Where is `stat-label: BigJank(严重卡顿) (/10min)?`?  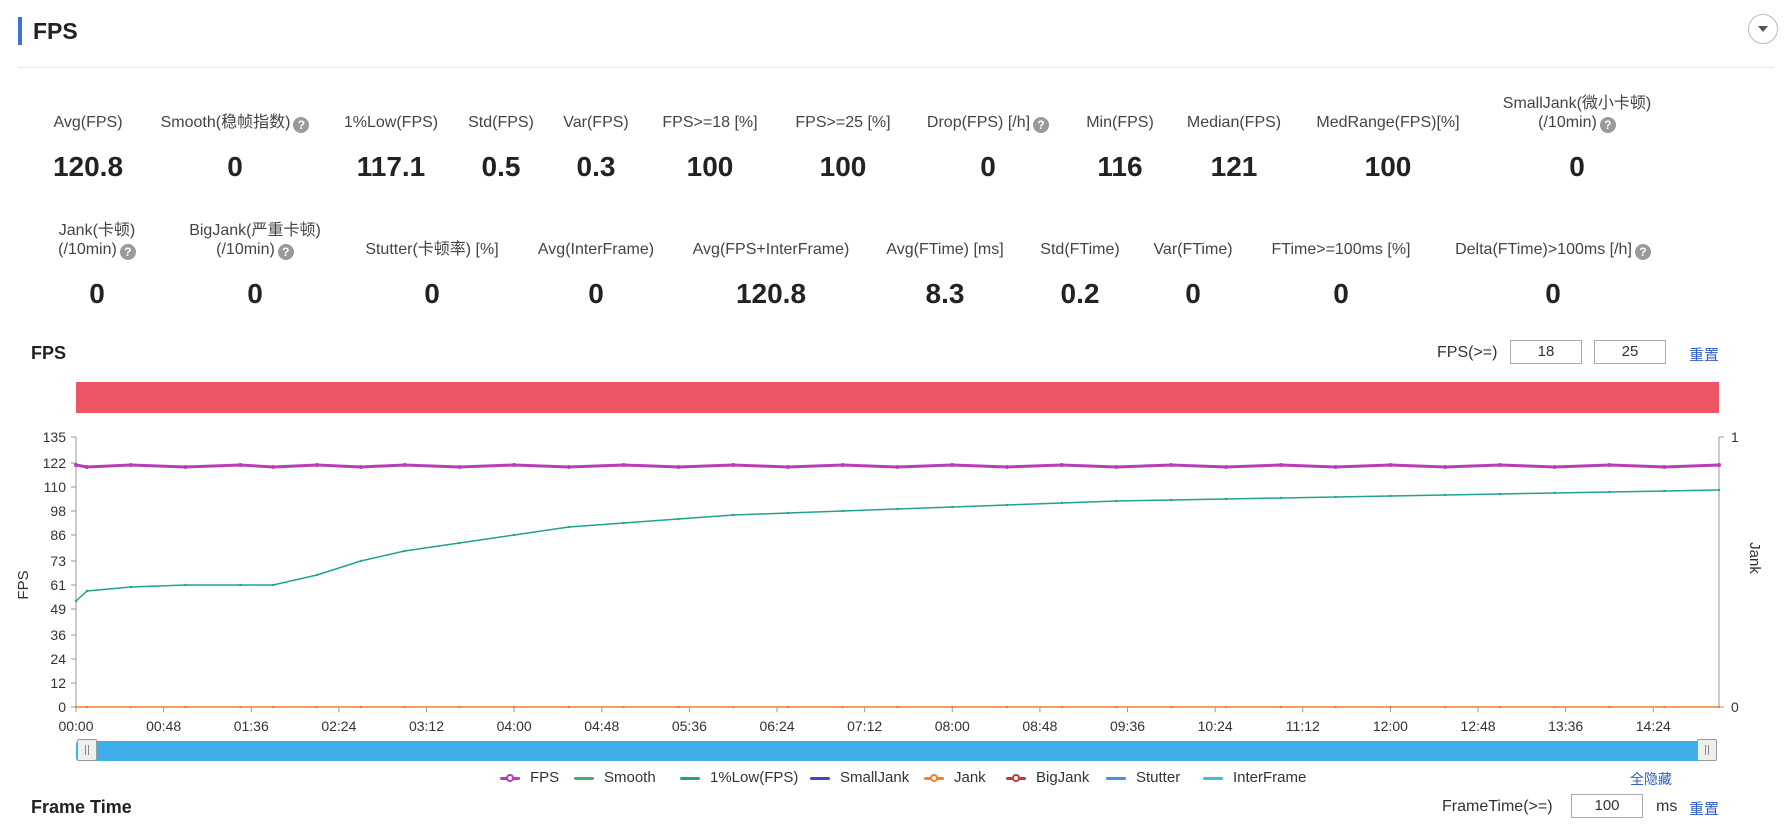
stat-label: BigJank(严重卡顿) (/10min)? is located at coordinates (255, 240).